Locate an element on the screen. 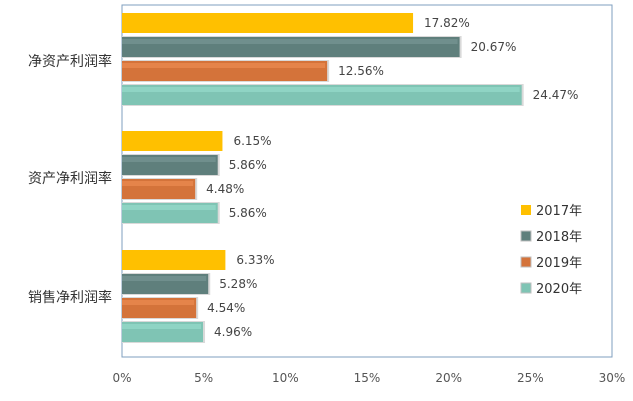 The height and width of the screenshot is (401, 633). data-label: 4.54% is located at coordinates (226, 308).